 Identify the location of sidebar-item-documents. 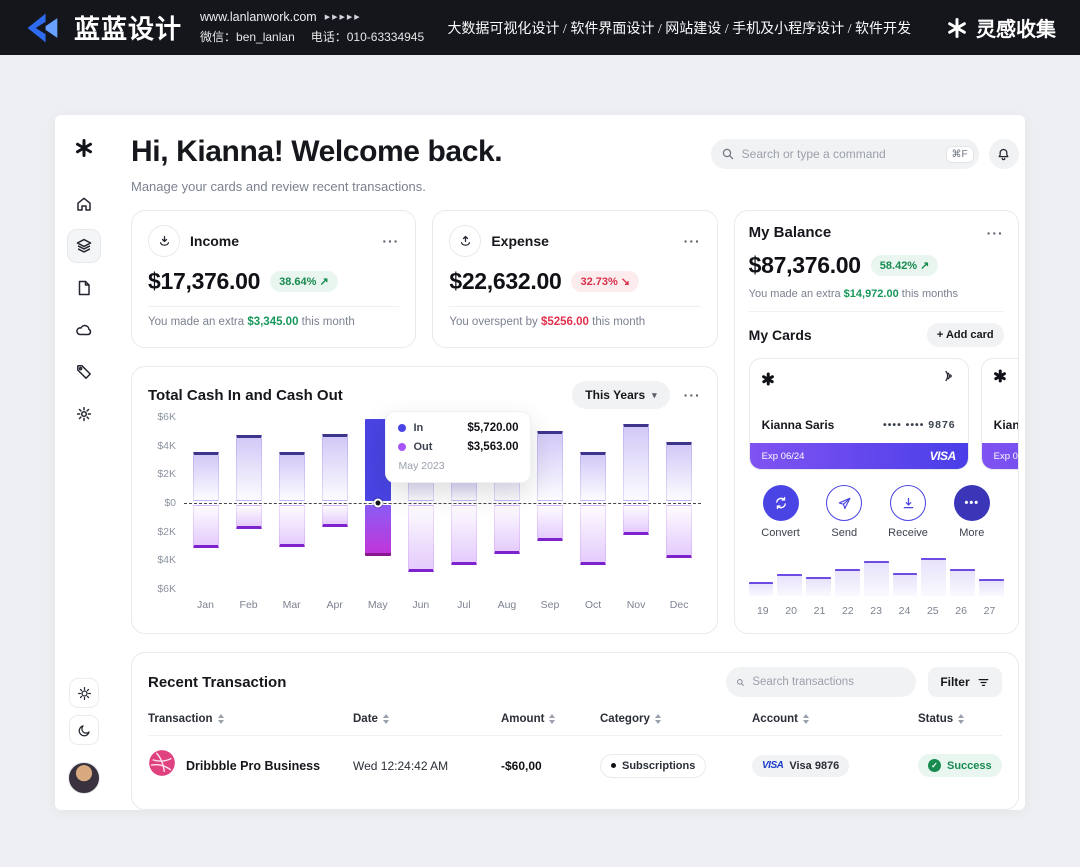
(84, 288).